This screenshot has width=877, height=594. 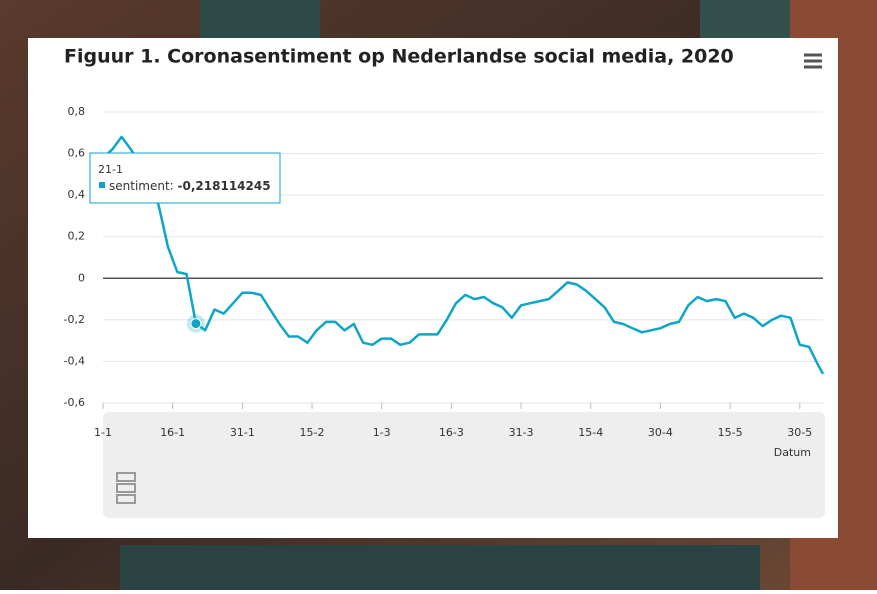 I want to click on hover-point, so click(x=196, y=324).